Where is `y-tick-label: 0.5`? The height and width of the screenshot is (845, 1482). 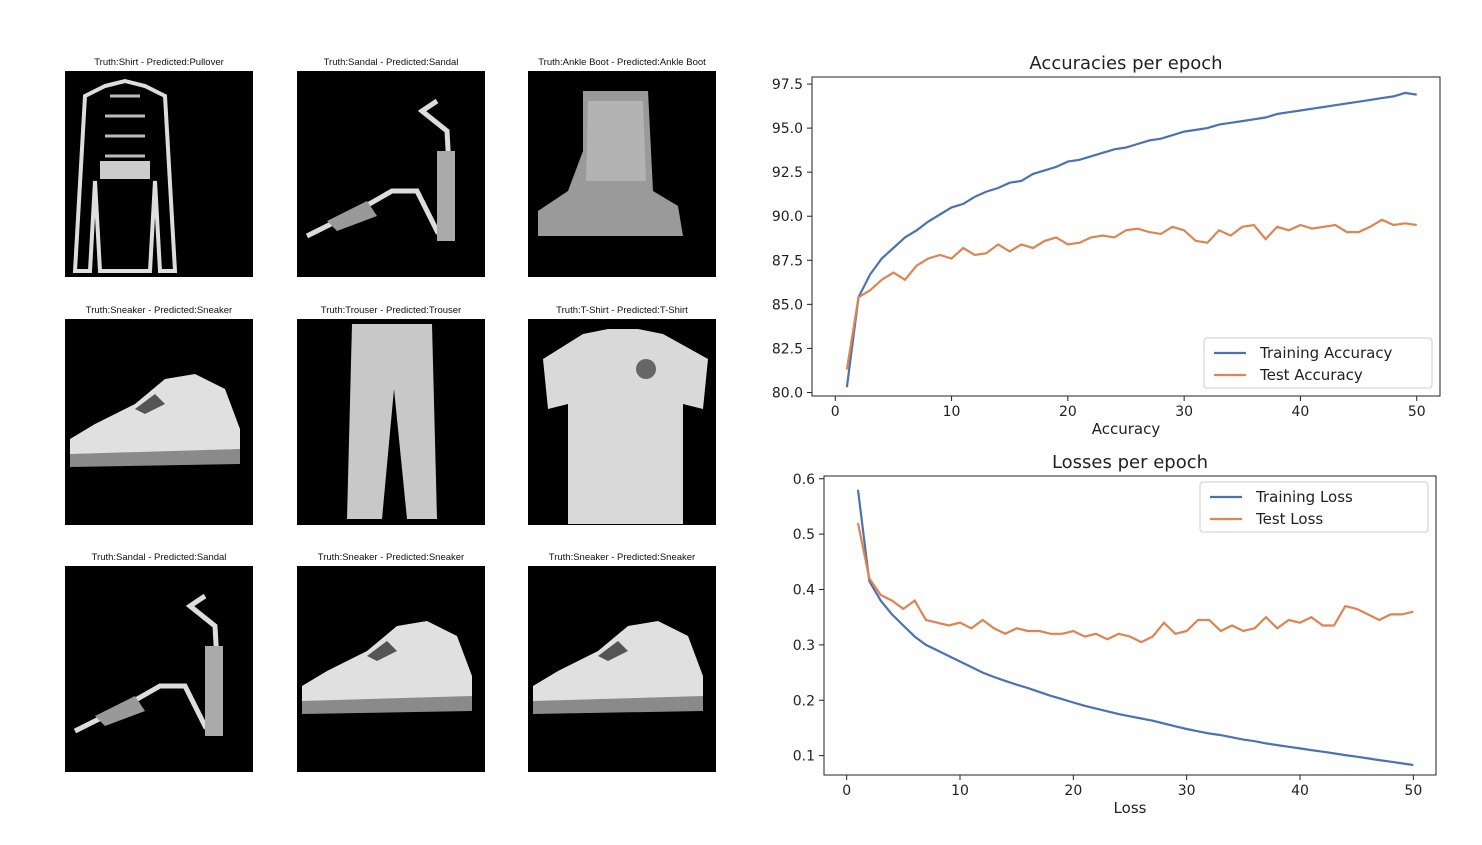
y-tick-label: 0.5 is located at coordinates (804, 535).